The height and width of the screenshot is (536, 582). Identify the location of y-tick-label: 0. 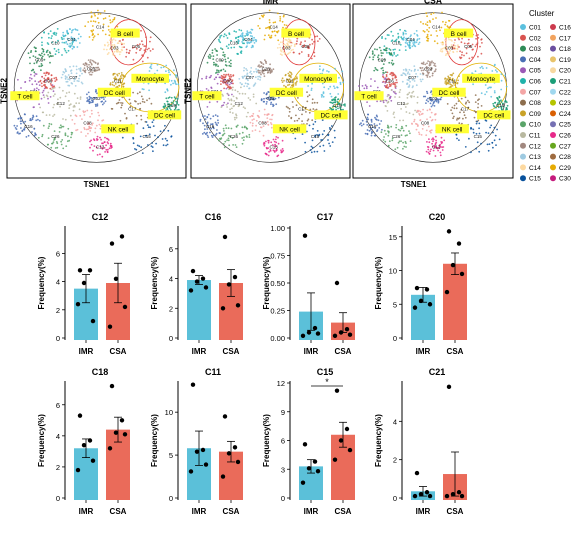
(171, 338).